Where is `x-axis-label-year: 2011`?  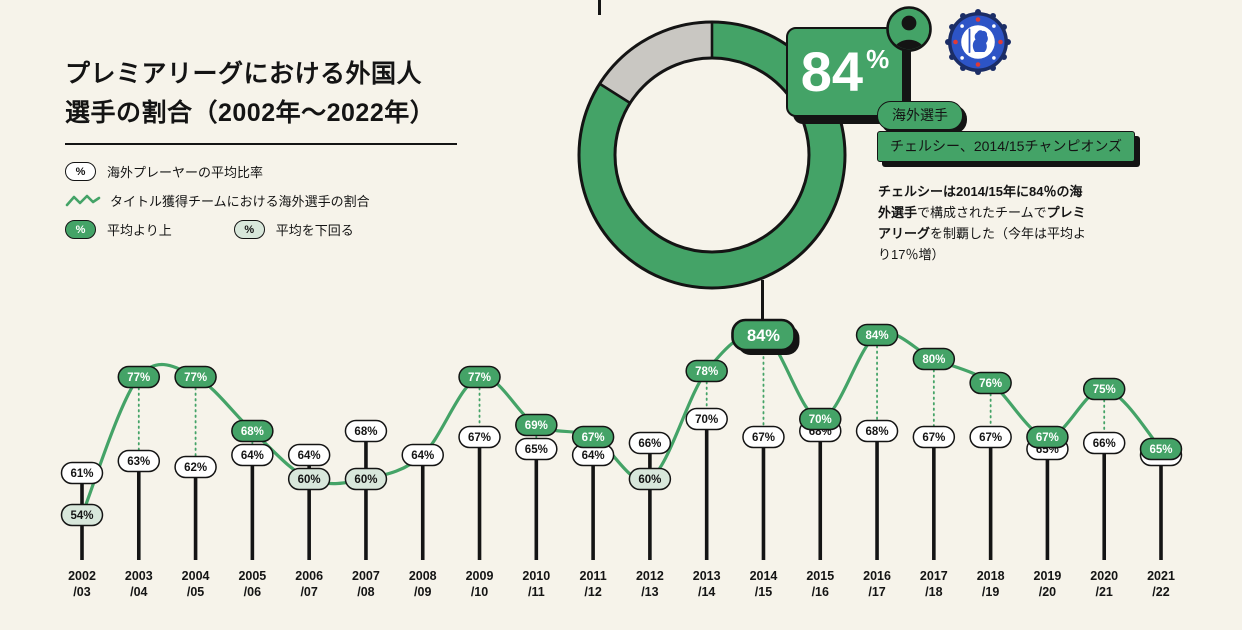 x-axis-label-year: 2011 is located at coordinates (593, 576).